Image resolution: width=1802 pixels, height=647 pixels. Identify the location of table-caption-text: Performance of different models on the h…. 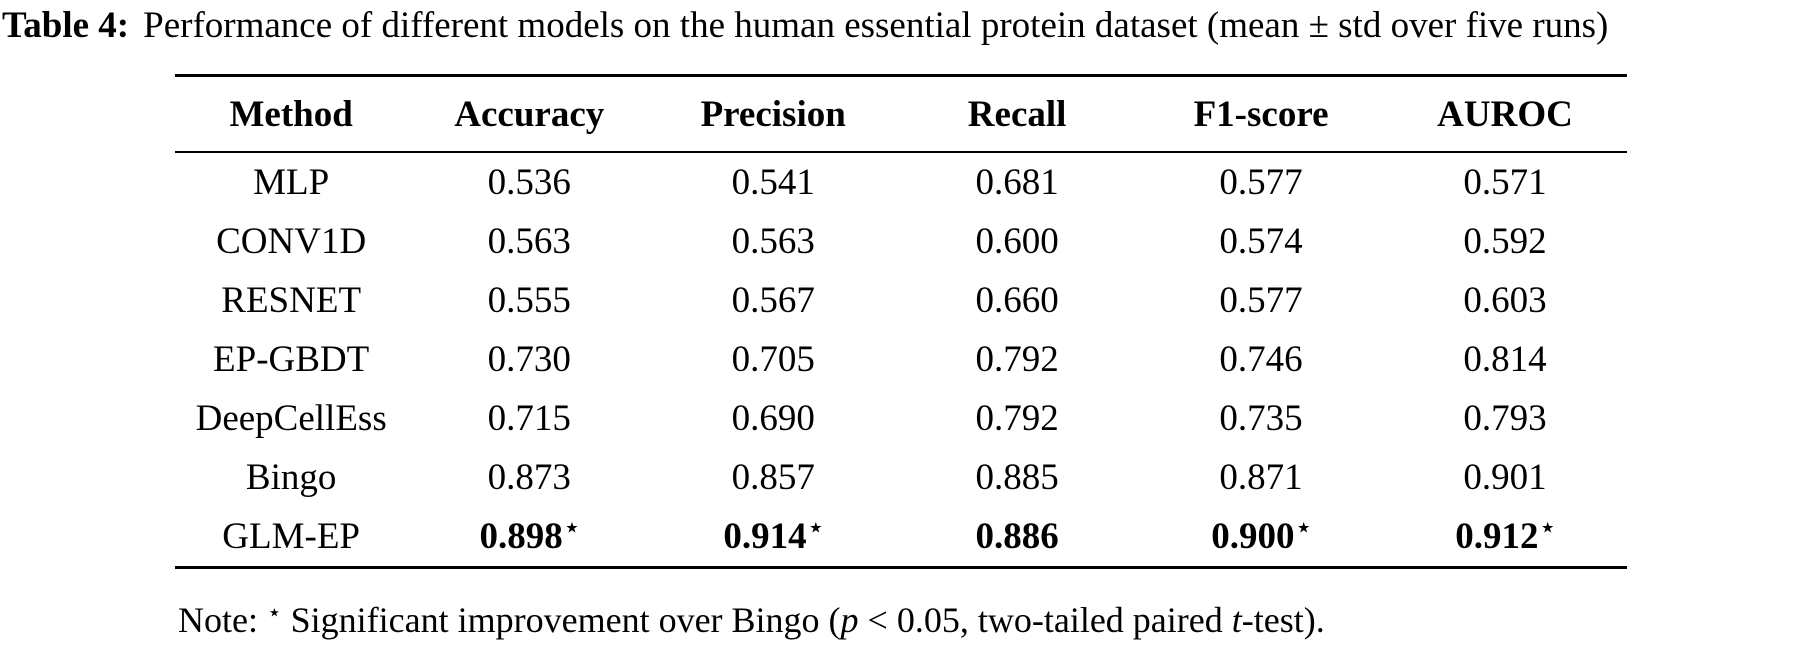
(876, 25).